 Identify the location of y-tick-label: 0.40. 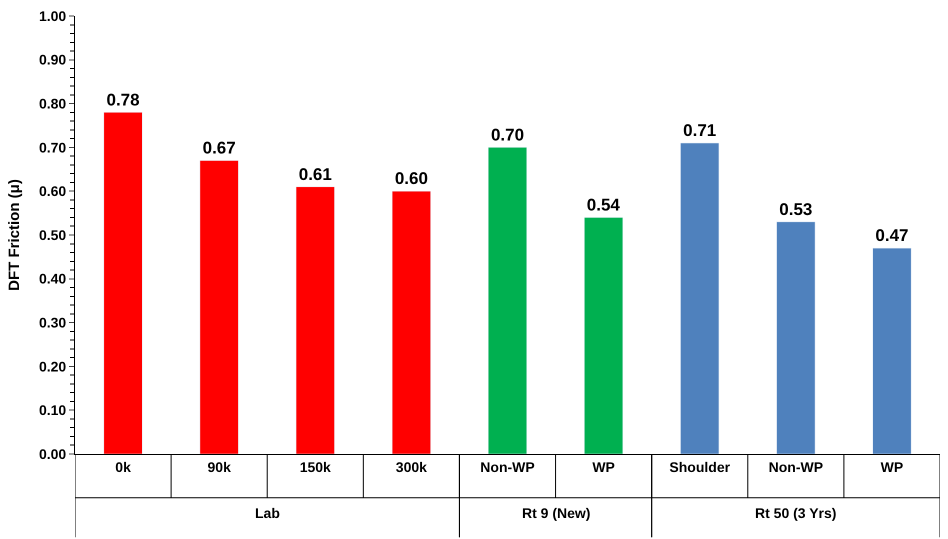
(52, 278).